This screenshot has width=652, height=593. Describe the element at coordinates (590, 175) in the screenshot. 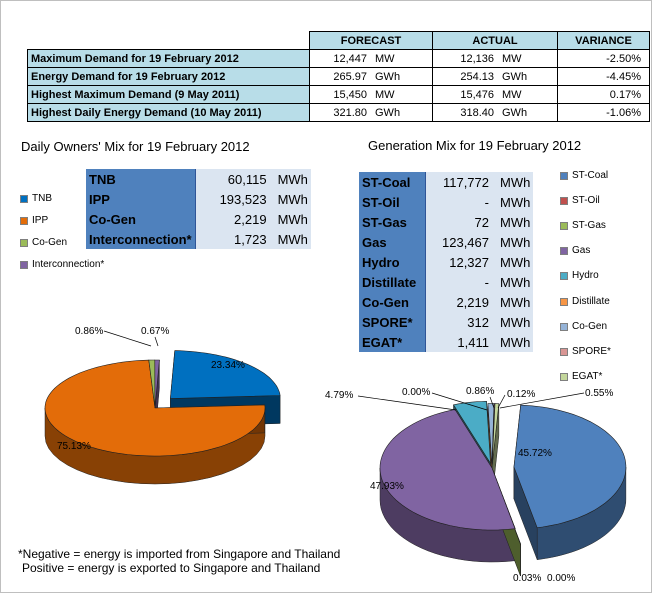

I see `legend-label: ST-Coal` at that location.